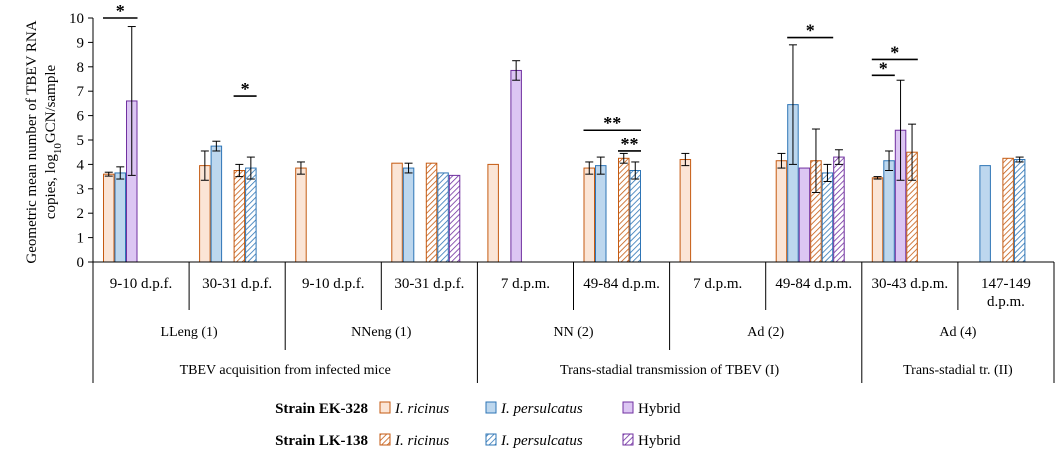 This screenshot has width=1059, height=452. I want to click on y-tick-label: 6, so click(81, 117).